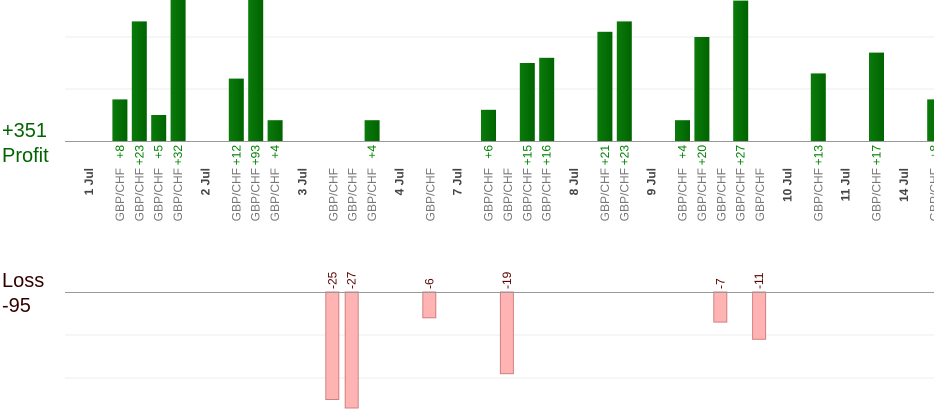  Describe the element at coordinates (846, 184) in the screenshot. I see `date-label: 11 Jul` at that location.